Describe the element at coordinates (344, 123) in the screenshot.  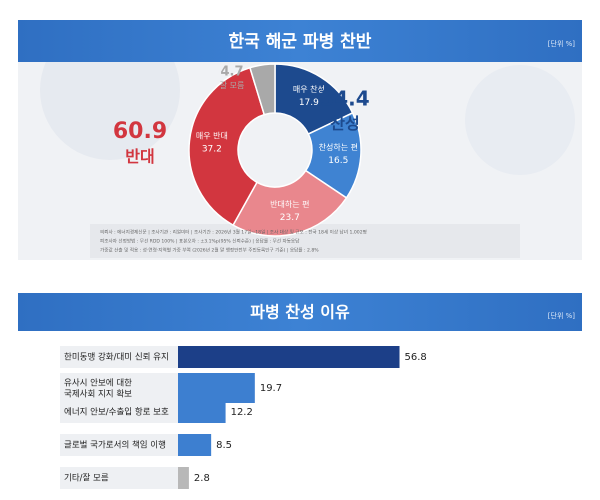
I see `annotation-label: 찬성` at that location.